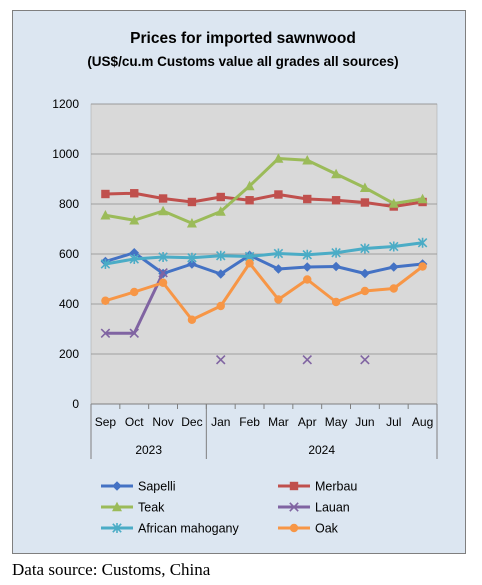 The image size is (482, 585). What do you see at coordinates (106, 422) in the screenshot?
I see `x-tick-label: Sep` at bounding box center [106, 422].